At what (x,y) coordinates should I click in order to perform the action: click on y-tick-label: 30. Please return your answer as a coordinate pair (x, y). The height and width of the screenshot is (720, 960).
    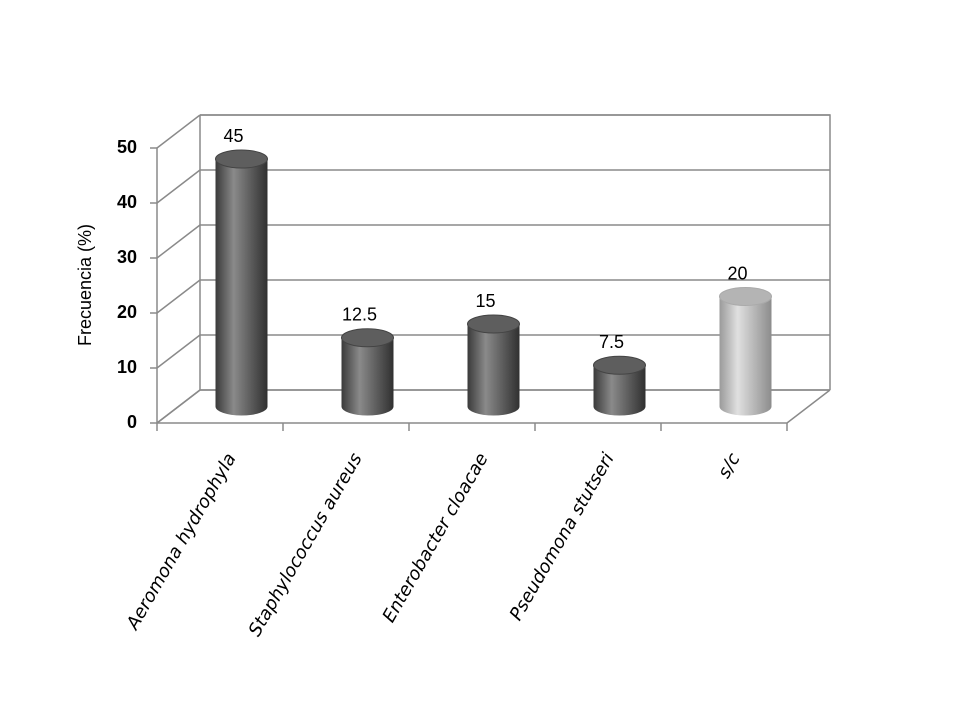
    Looking at the image, I should click on (127, 257).